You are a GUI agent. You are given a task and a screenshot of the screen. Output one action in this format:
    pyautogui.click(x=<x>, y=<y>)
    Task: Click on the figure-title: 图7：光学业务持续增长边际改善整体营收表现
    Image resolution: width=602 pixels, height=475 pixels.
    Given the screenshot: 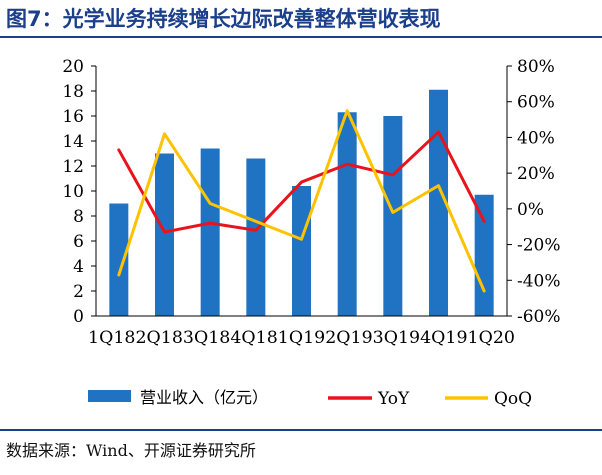 What is the action you would take?
    pyautogui.click(x=223, y=19)
    